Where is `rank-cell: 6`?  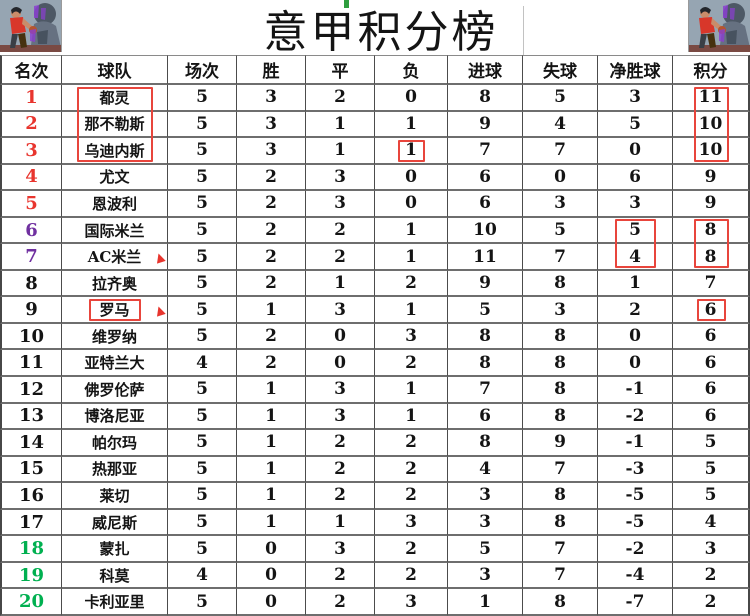 rank-cell: 6 is located at coordinates (31, 231).